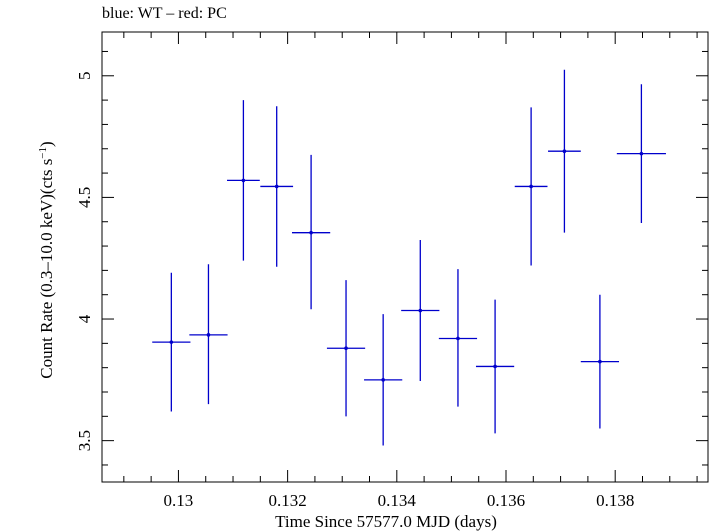 The image size is (709, 532). I want to click on y-axis-label: Count Rate (0.3–10.0 keV)(cts s−1), so click(46, 259).